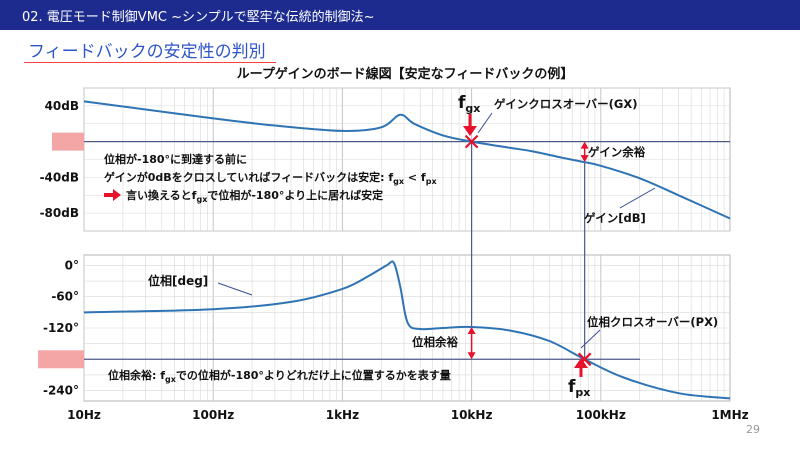 Image resolution: width=800 pixels, height=450 pixels. What do you see at coordinates (405, 74) in the screenshot?
I see `chart-title: ループゲインのボード線図【安定なフィードバックの例】` at bounding box center [405, 74].